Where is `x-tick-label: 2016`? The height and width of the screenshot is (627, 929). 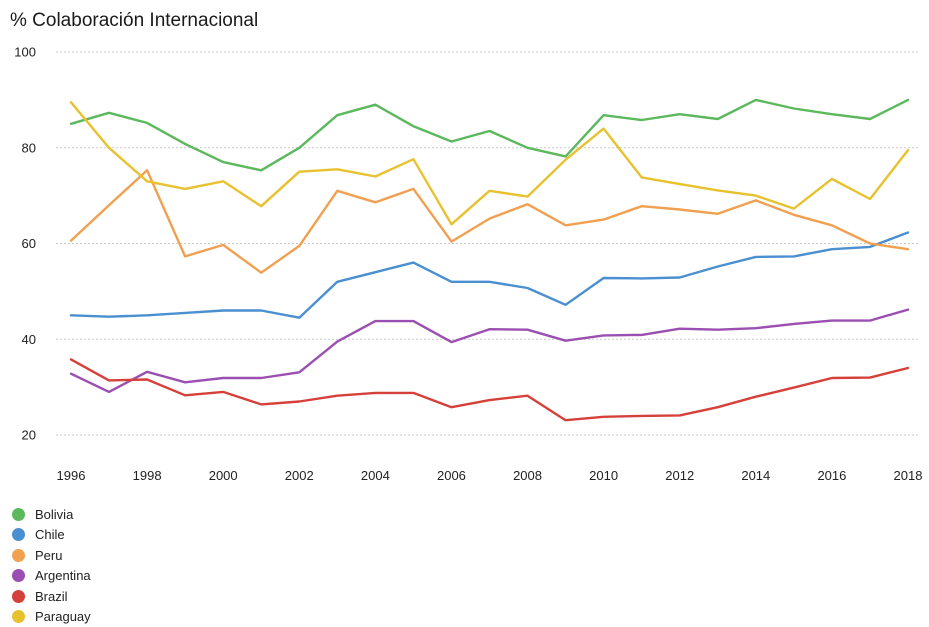
x-tick-label: 2016 is located at coordinates (831, 475).